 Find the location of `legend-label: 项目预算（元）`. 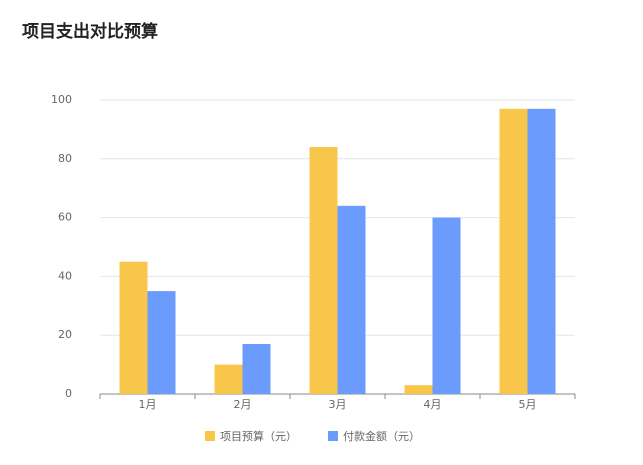

legend-label: 项目预算（元） is located at coordinates (258, 436).